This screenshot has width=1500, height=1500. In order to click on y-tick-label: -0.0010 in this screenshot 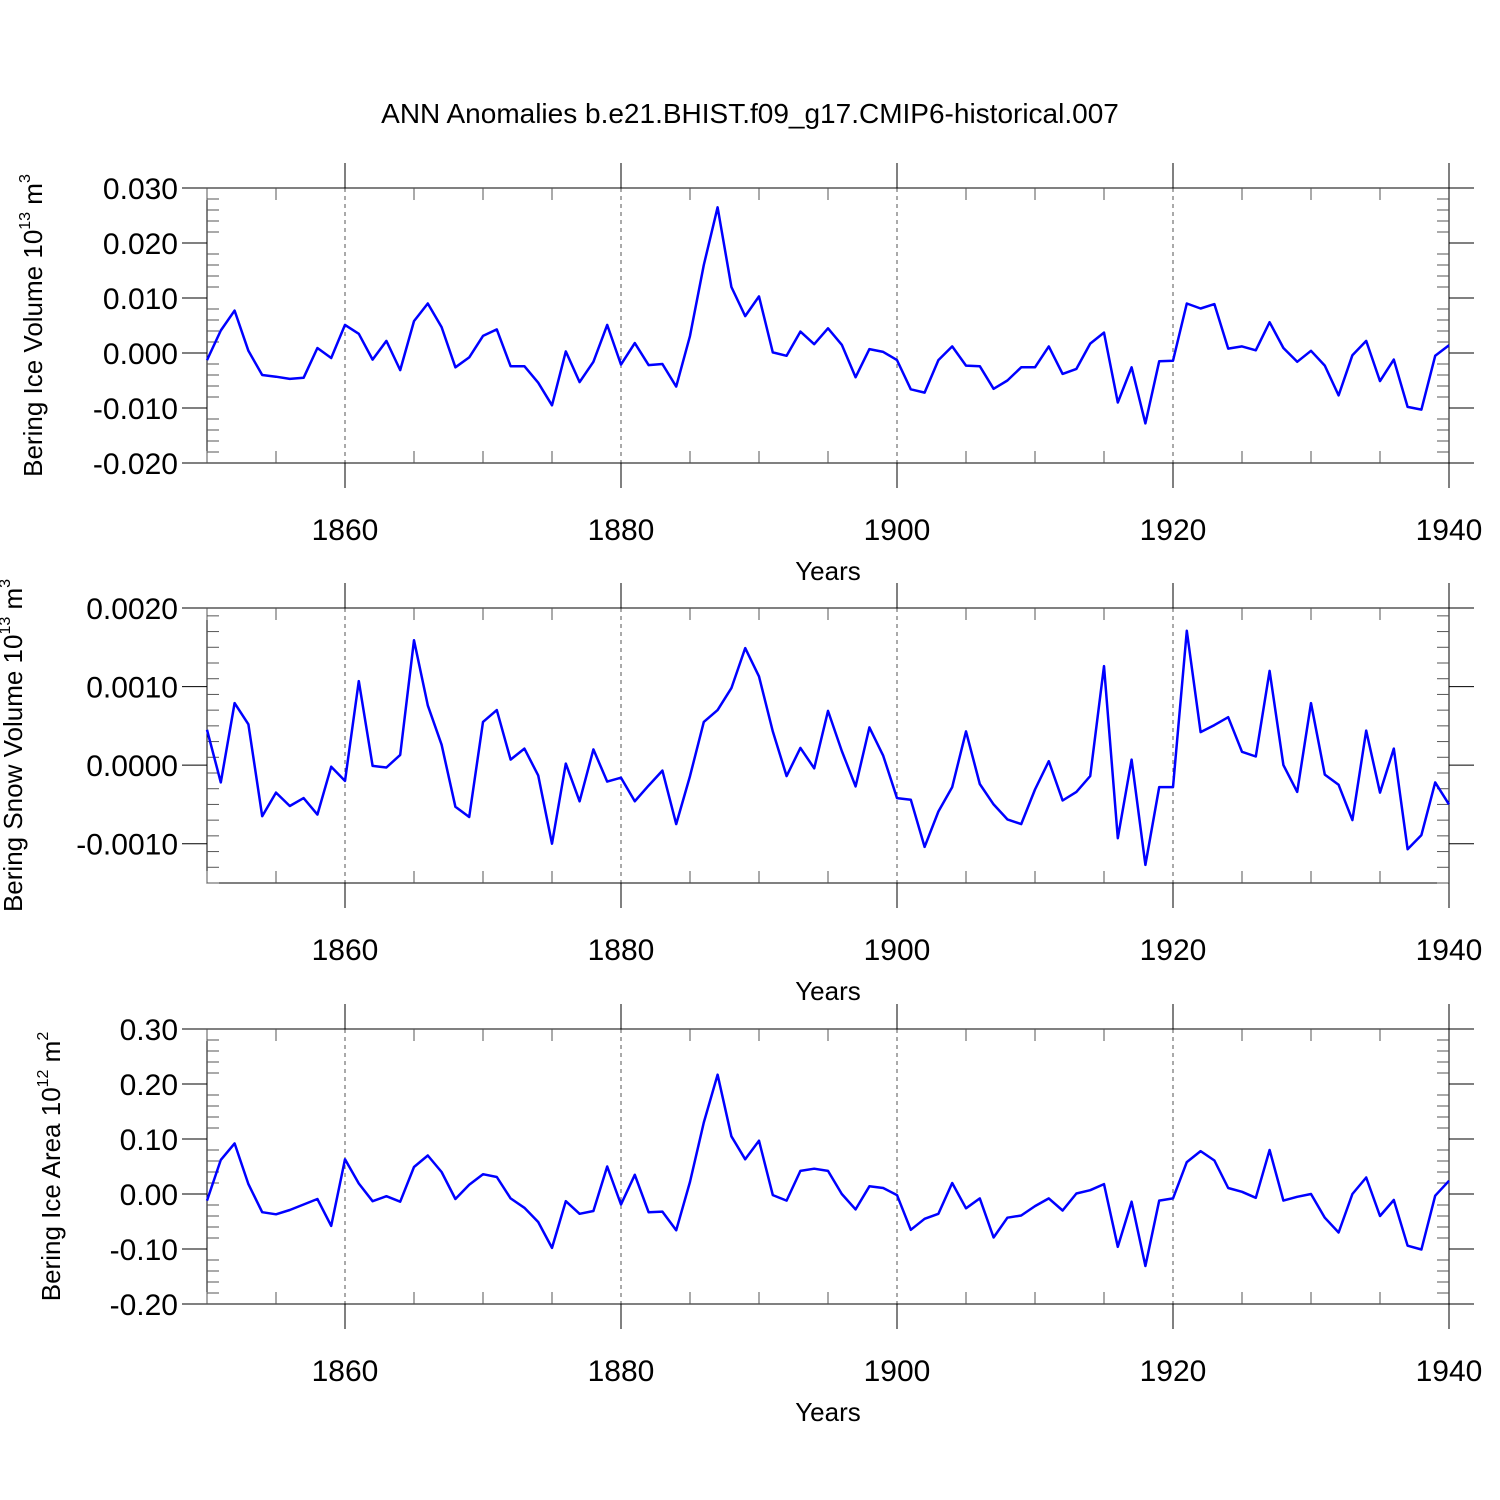, I will do `click(127, 845)`.